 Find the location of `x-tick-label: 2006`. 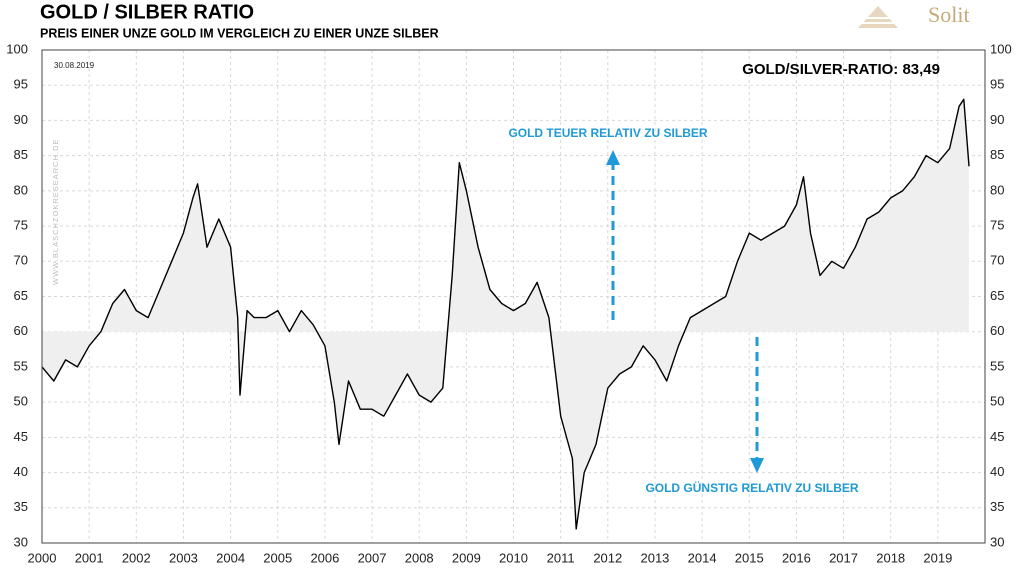

x-tick-label: 2006 is located at coordinates (324, 557).